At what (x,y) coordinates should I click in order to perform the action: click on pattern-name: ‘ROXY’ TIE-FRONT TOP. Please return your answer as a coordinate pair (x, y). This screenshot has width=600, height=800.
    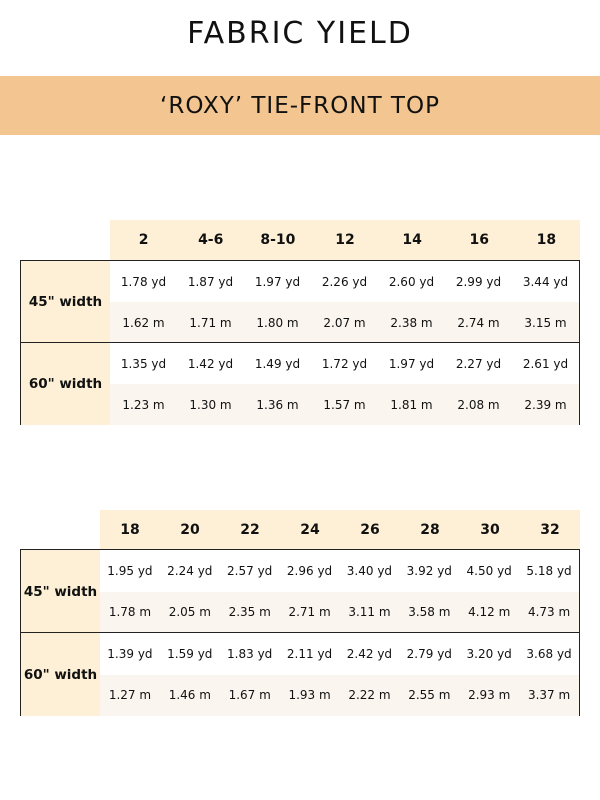
    Looking at the image, I should click on (300, 105).